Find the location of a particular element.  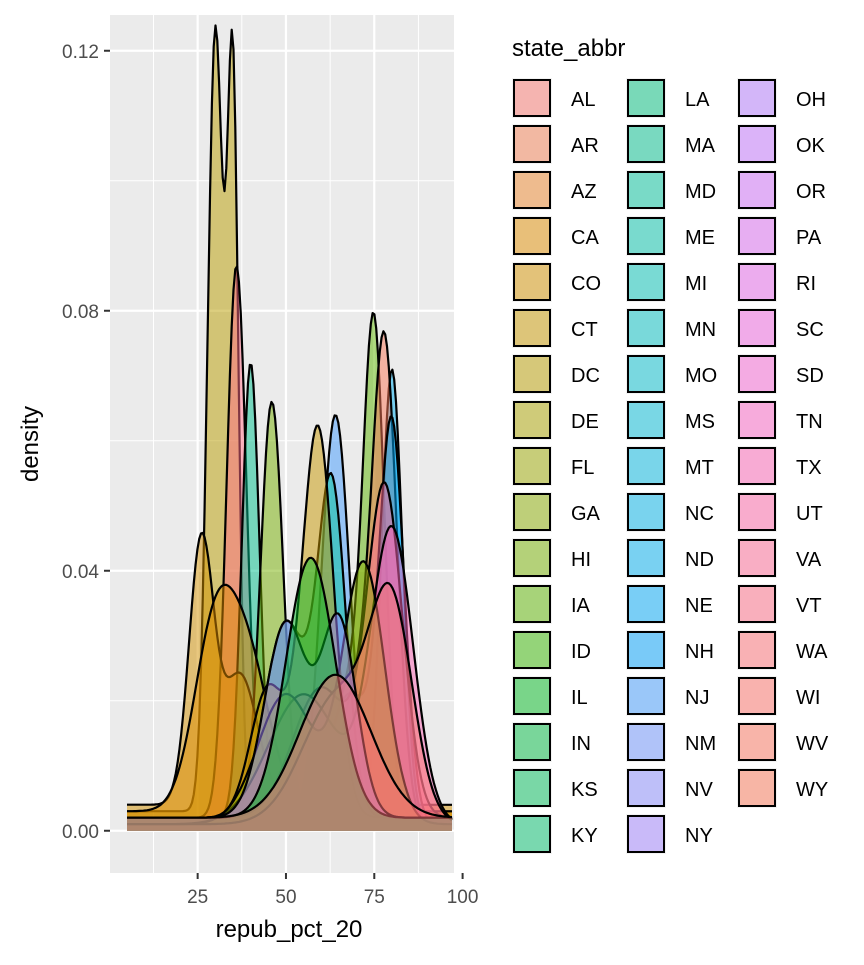

legend-item-or: OR is located at coordinates (781, 190).